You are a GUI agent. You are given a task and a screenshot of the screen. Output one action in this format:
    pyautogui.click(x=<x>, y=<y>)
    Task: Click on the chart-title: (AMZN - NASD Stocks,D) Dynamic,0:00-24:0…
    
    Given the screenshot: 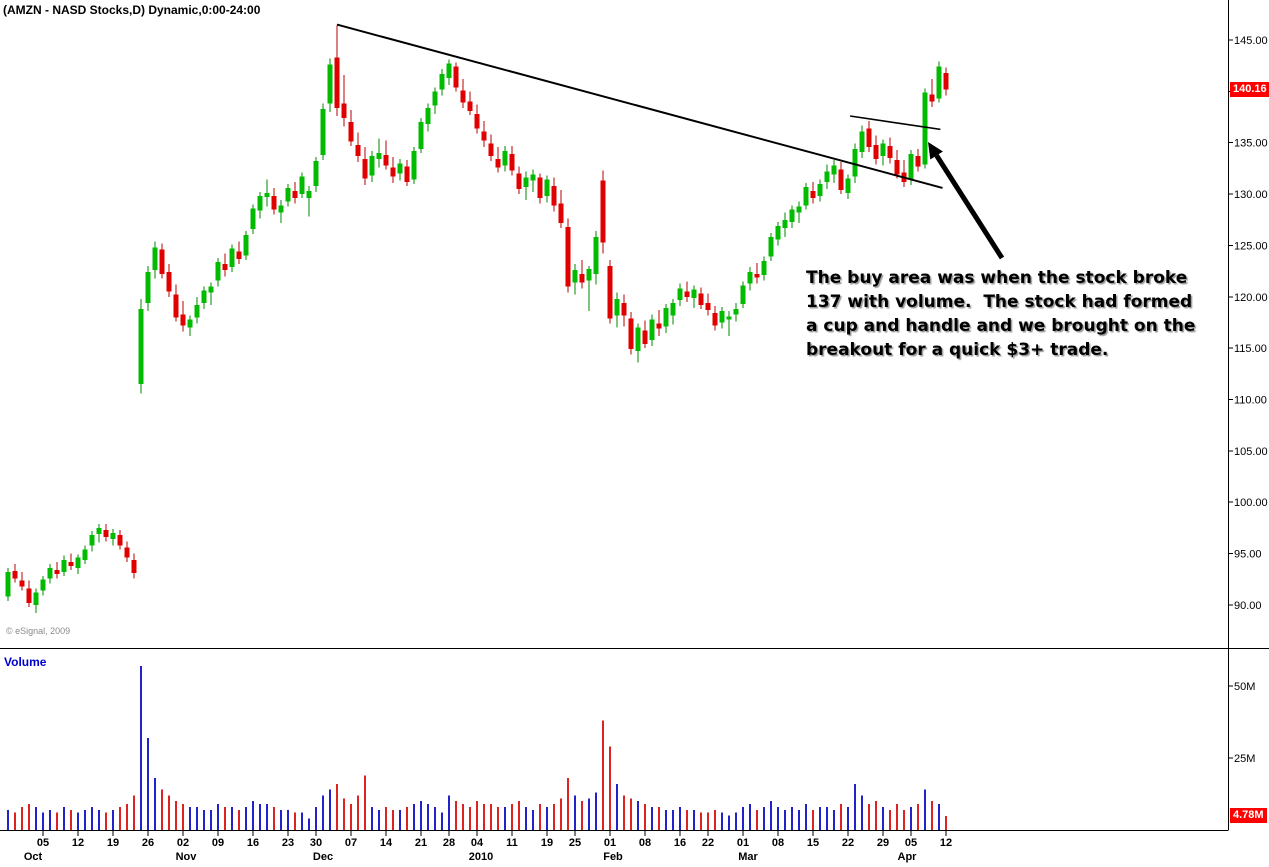 What is the action you would take?
    pyautogui.click(x=132, y=10)
    